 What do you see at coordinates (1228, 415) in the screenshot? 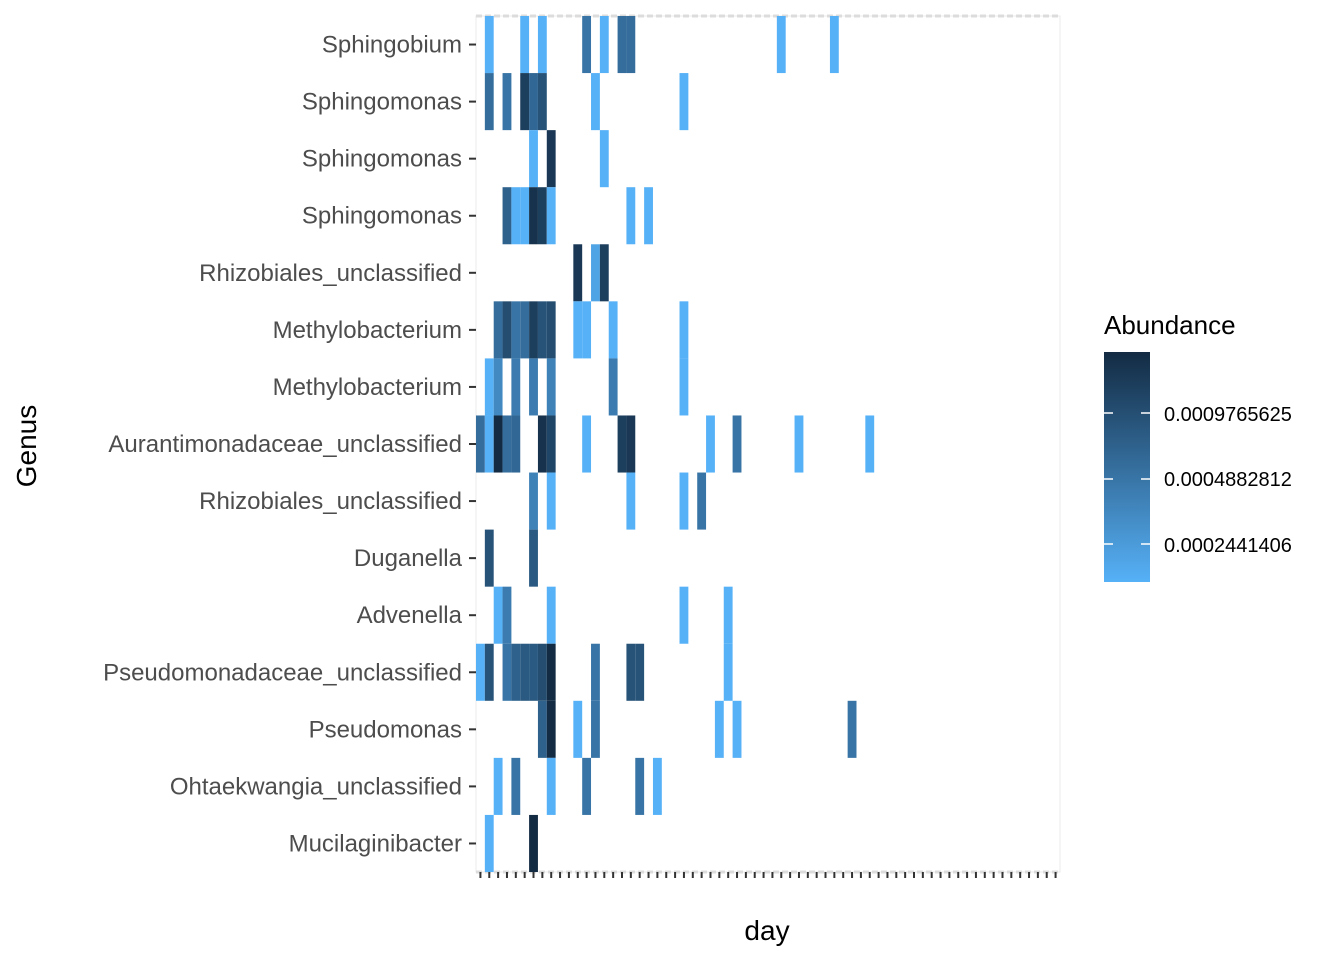
I see `legend-label-high: 0.0009765625` at bounding box center [1228, 415].